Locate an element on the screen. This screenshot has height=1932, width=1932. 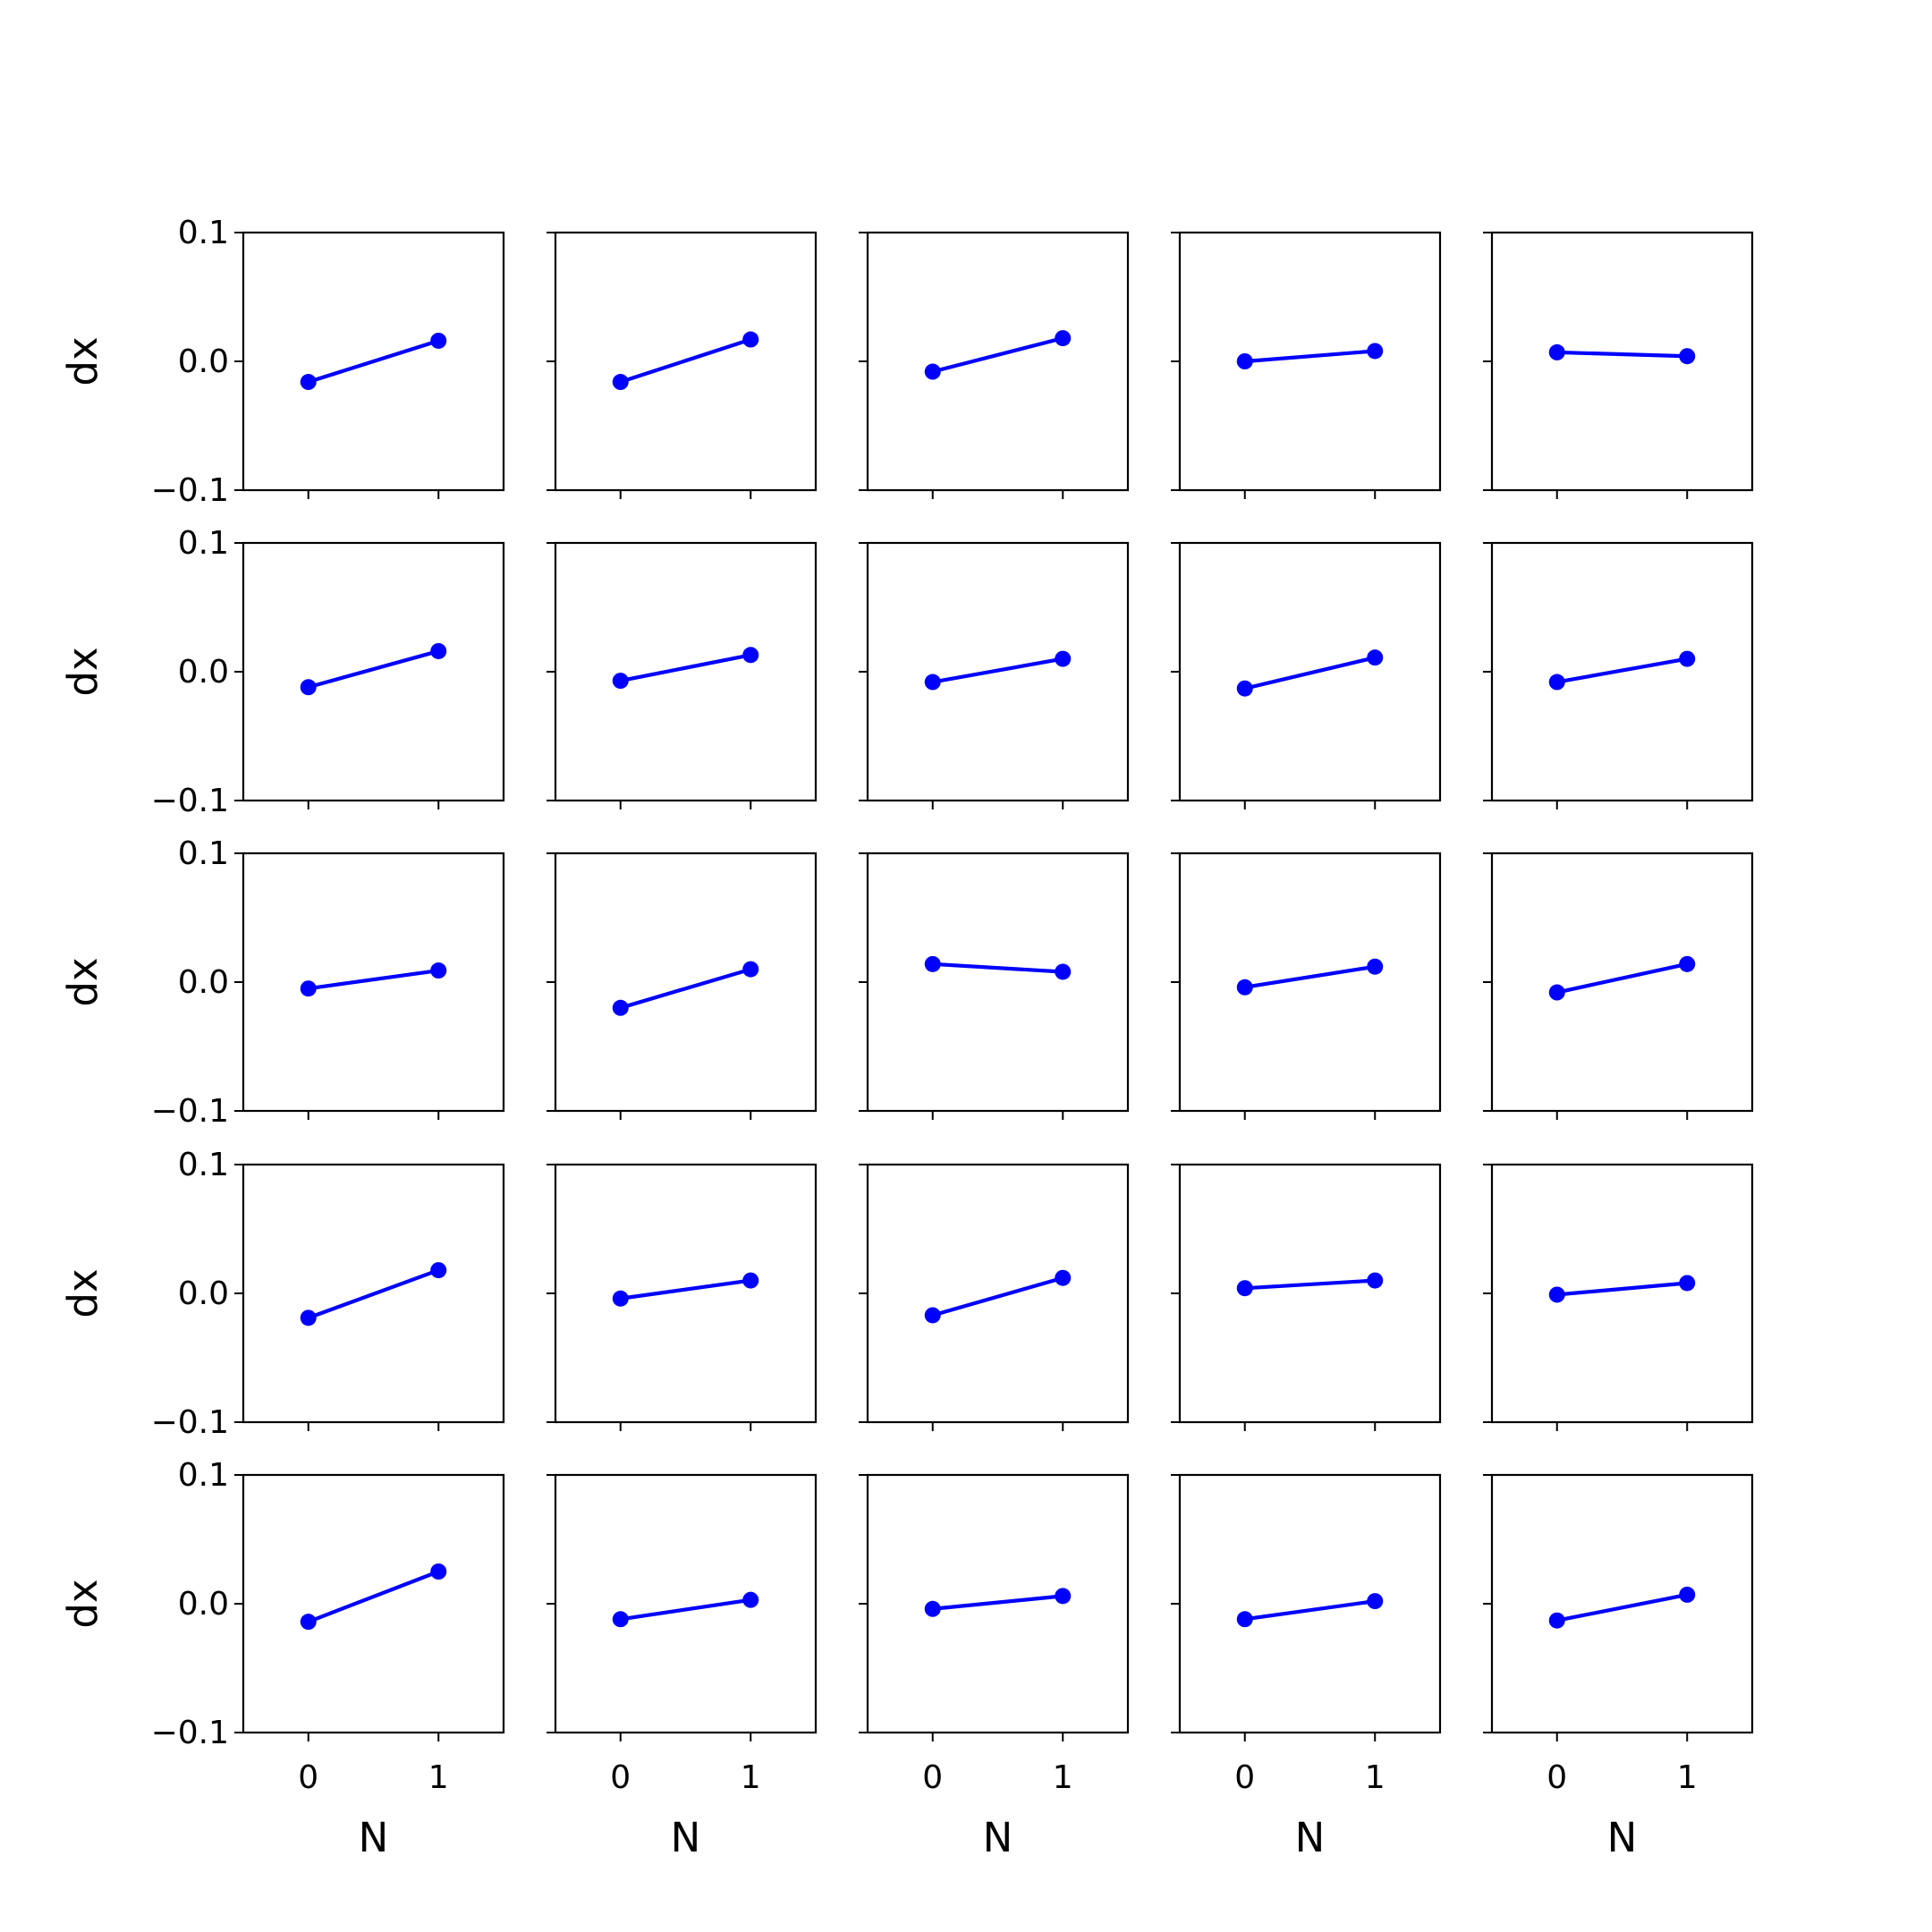
series-line-r1-c3 is located at coordinates (997, 354).